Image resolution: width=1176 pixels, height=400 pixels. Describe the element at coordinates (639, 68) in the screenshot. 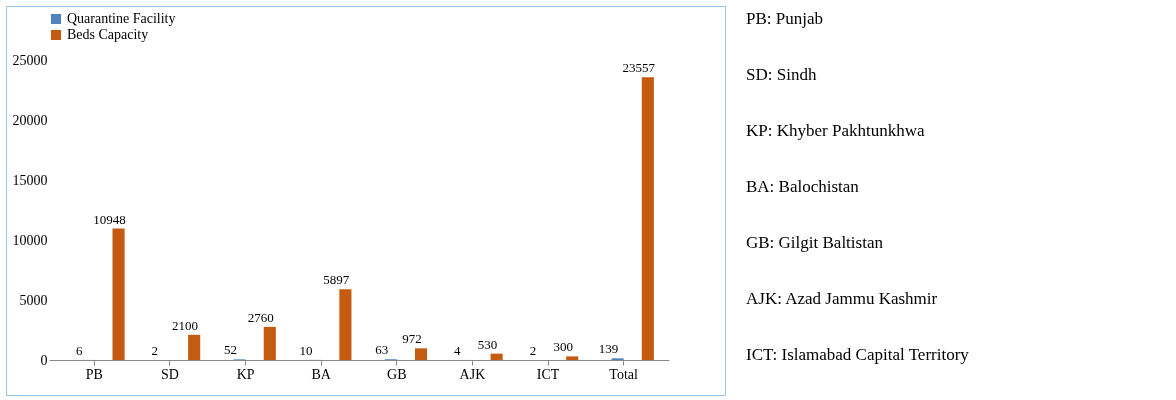

I see `data-label: 23557` at that location.